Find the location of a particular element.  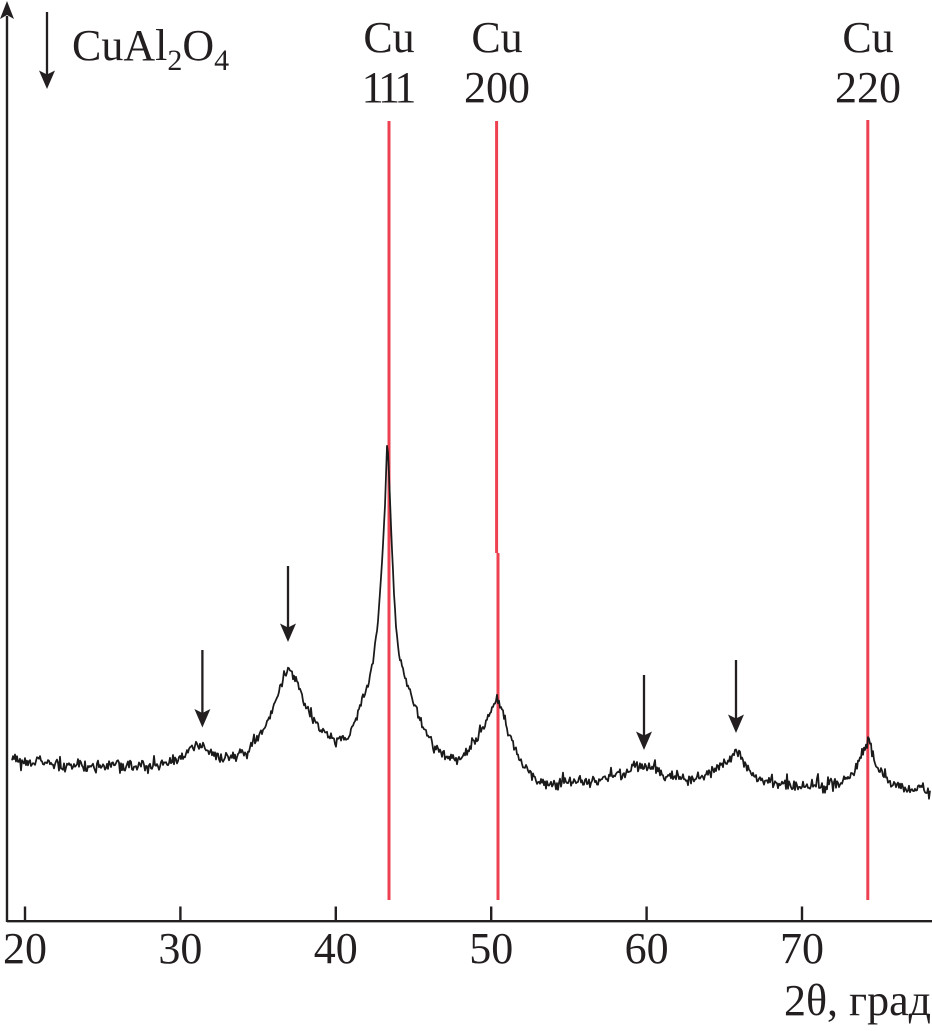

svg-text: 2θ, град is located at coordinates (857, 1000).